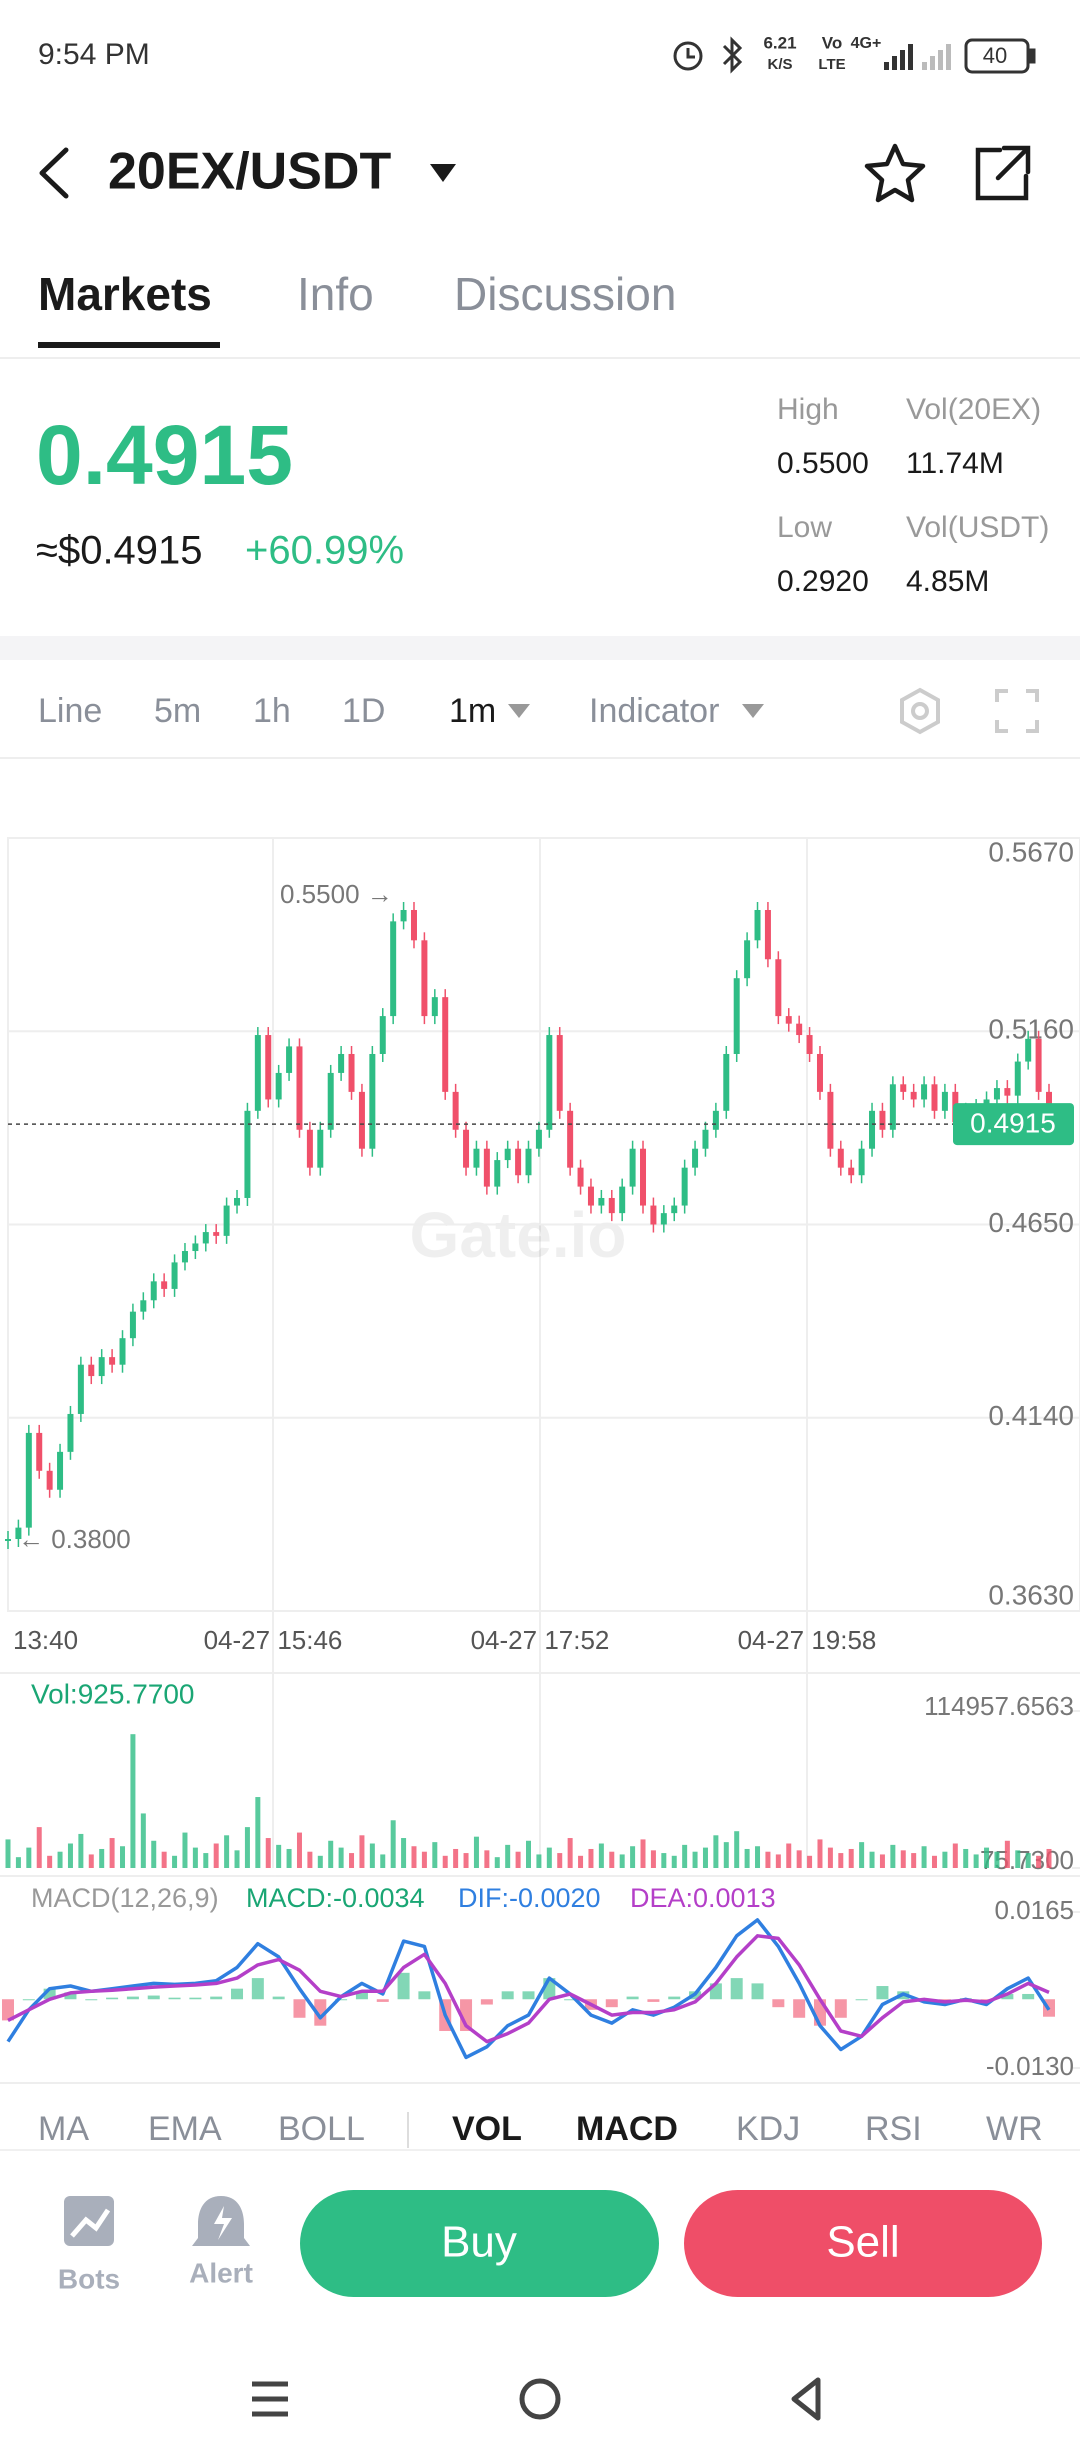 The image size is (1080, 2460). I want to click on tab: Markets, so click(125, 294).